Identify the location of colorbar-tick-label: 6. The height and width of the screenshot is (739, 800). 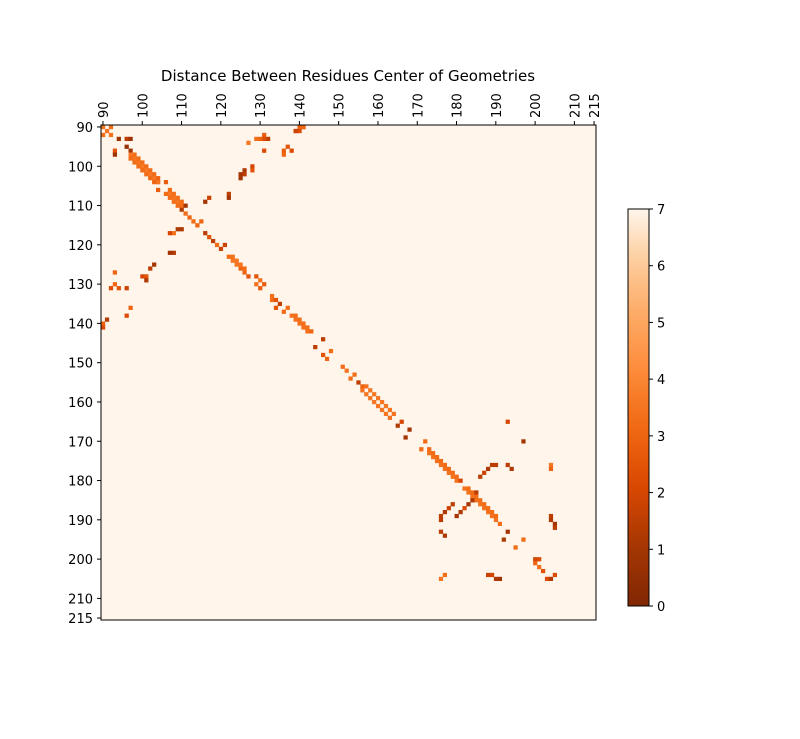
(661, 267).